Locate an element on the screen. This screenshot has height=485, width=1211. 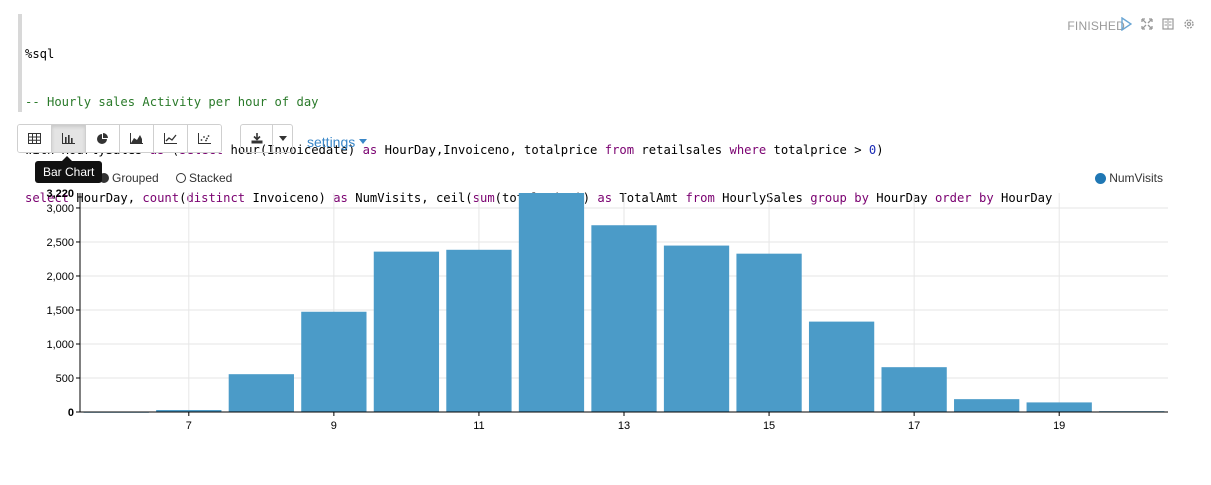
code-token: totalprice > is located at coordinates (817, 150).